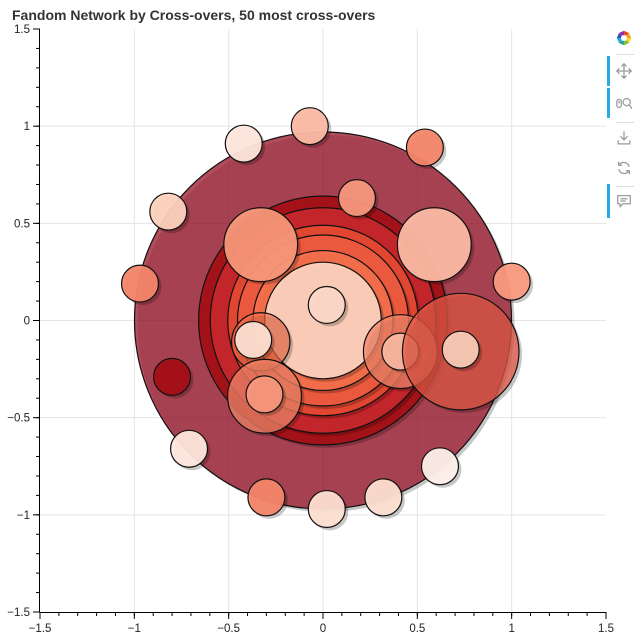  What do you see at coordinates (323, 629) in the screenshot?
I see `x-tick-label: 0` at bounding box center [323, 629].